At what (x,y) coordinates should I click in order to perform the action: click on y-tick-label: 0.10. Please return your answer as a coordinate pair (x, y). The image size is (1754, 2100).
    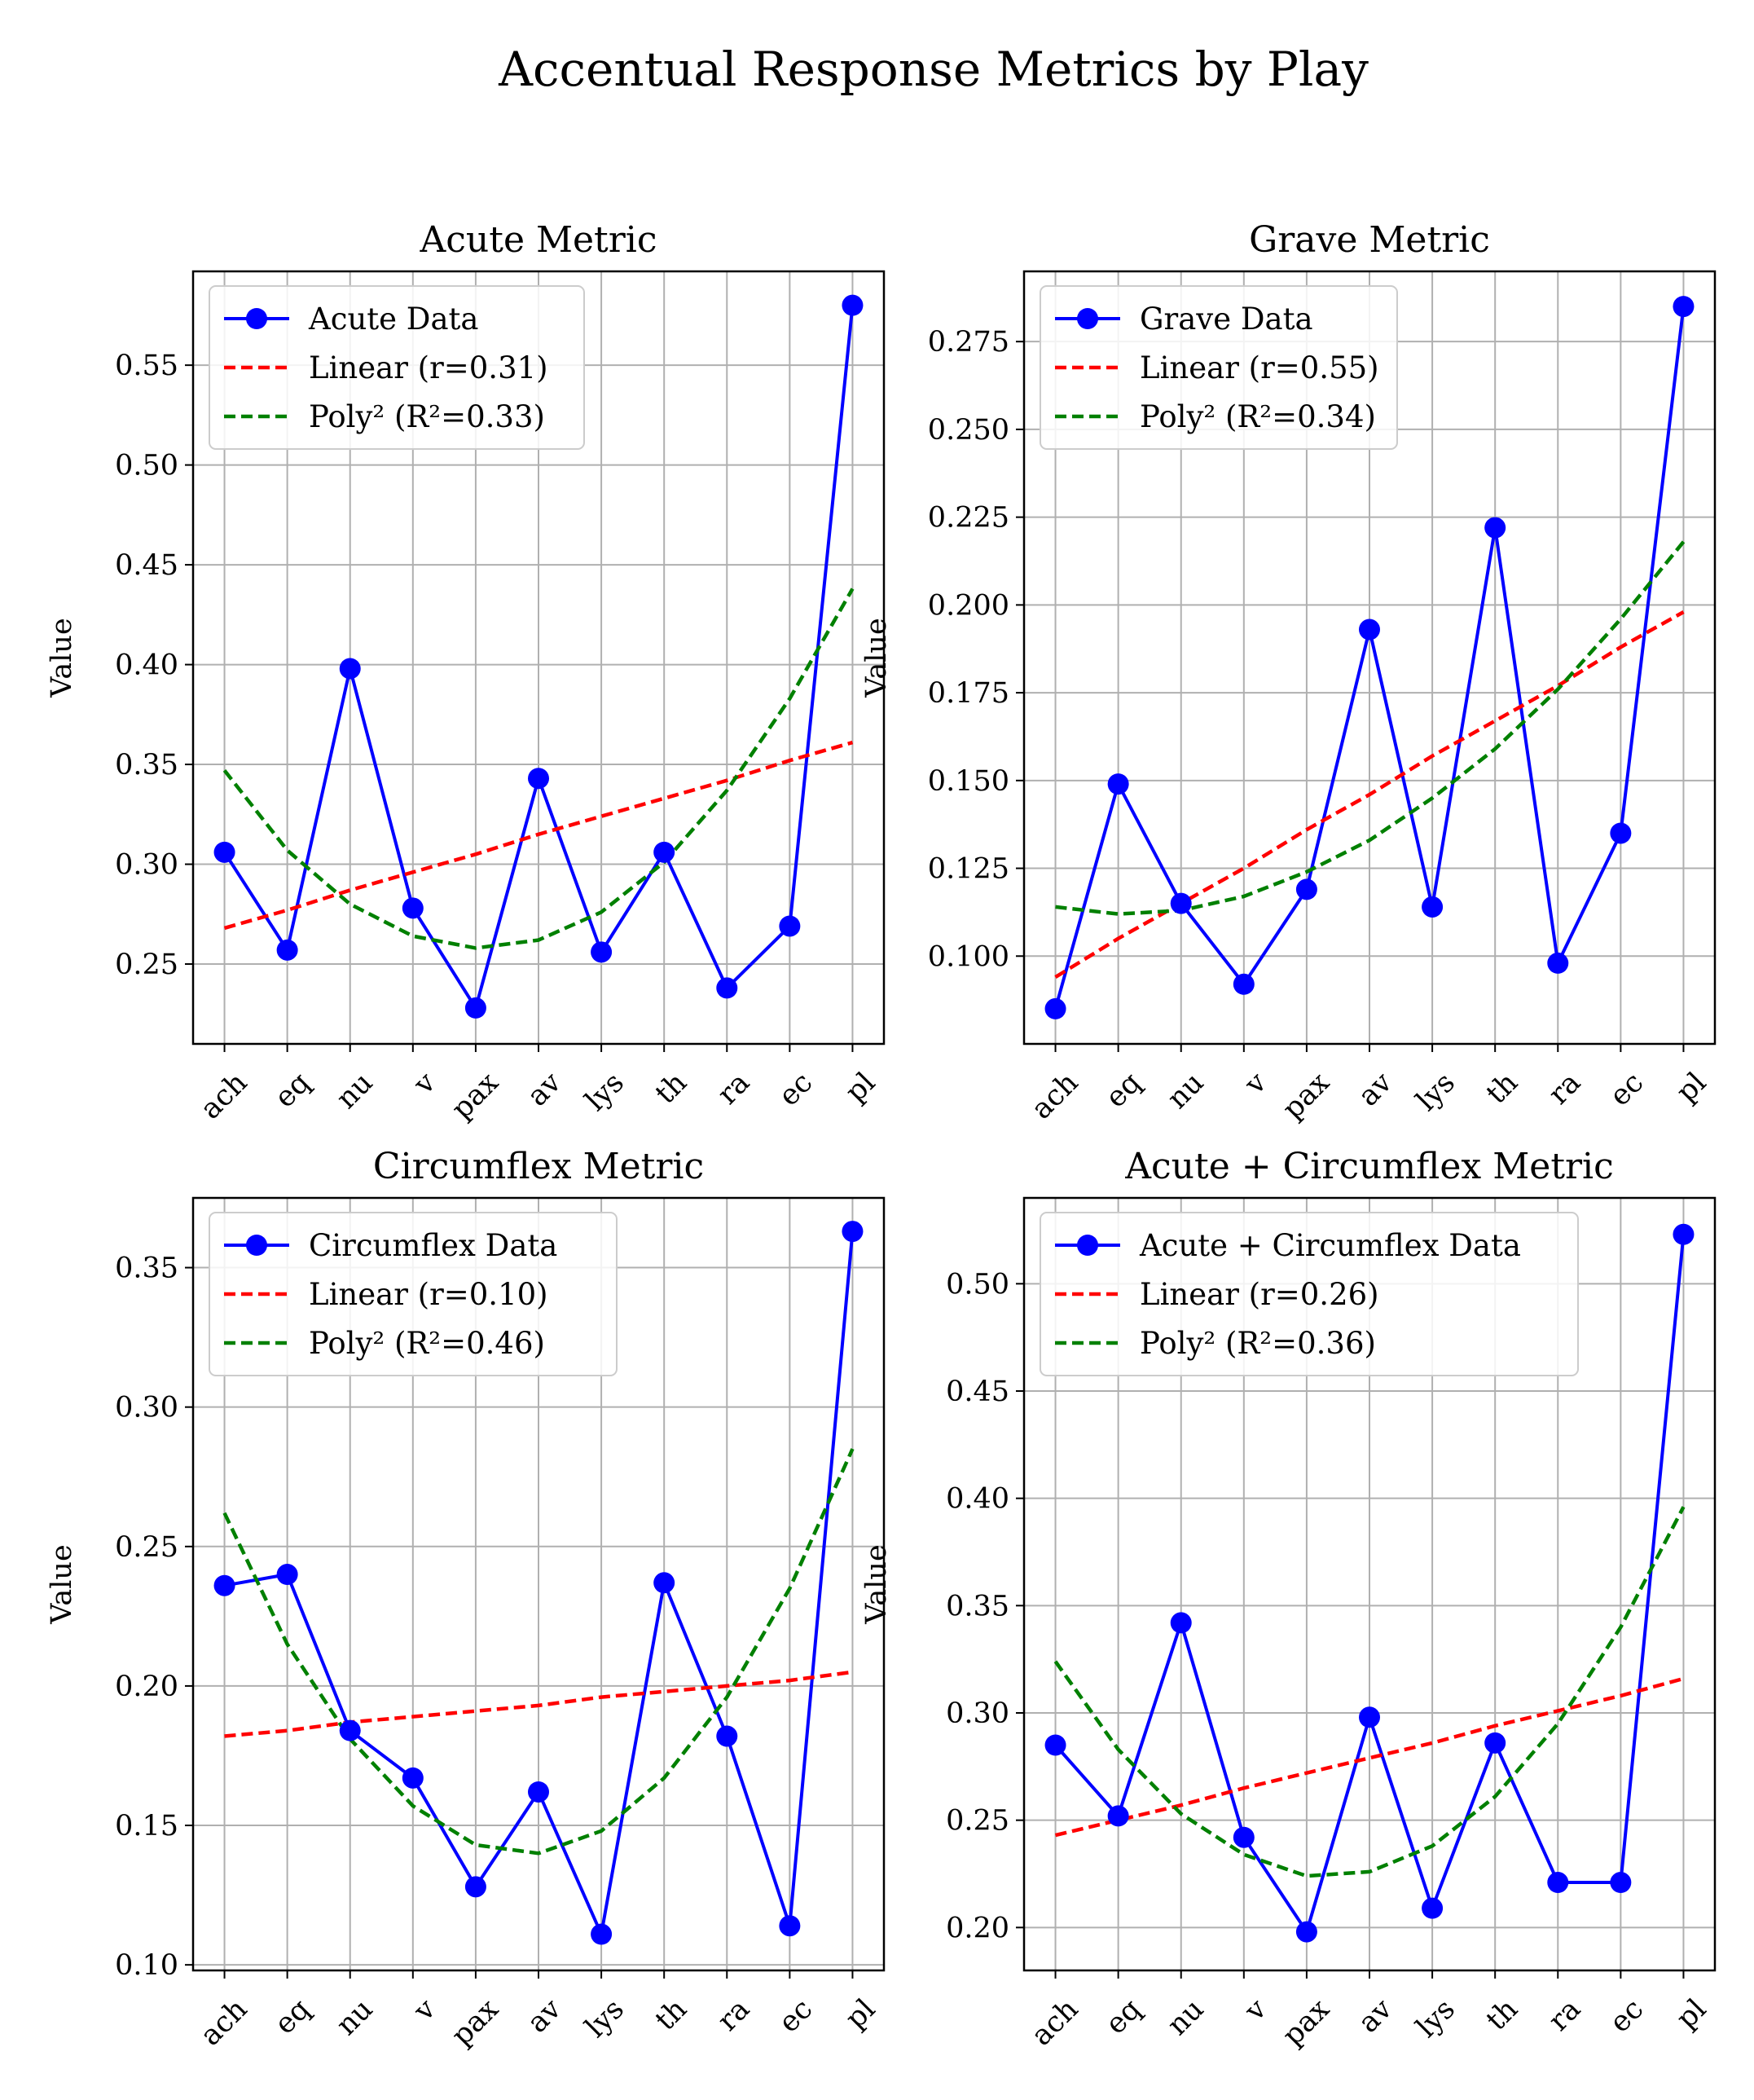
    Looking at the image, I should click on (146, 1965).